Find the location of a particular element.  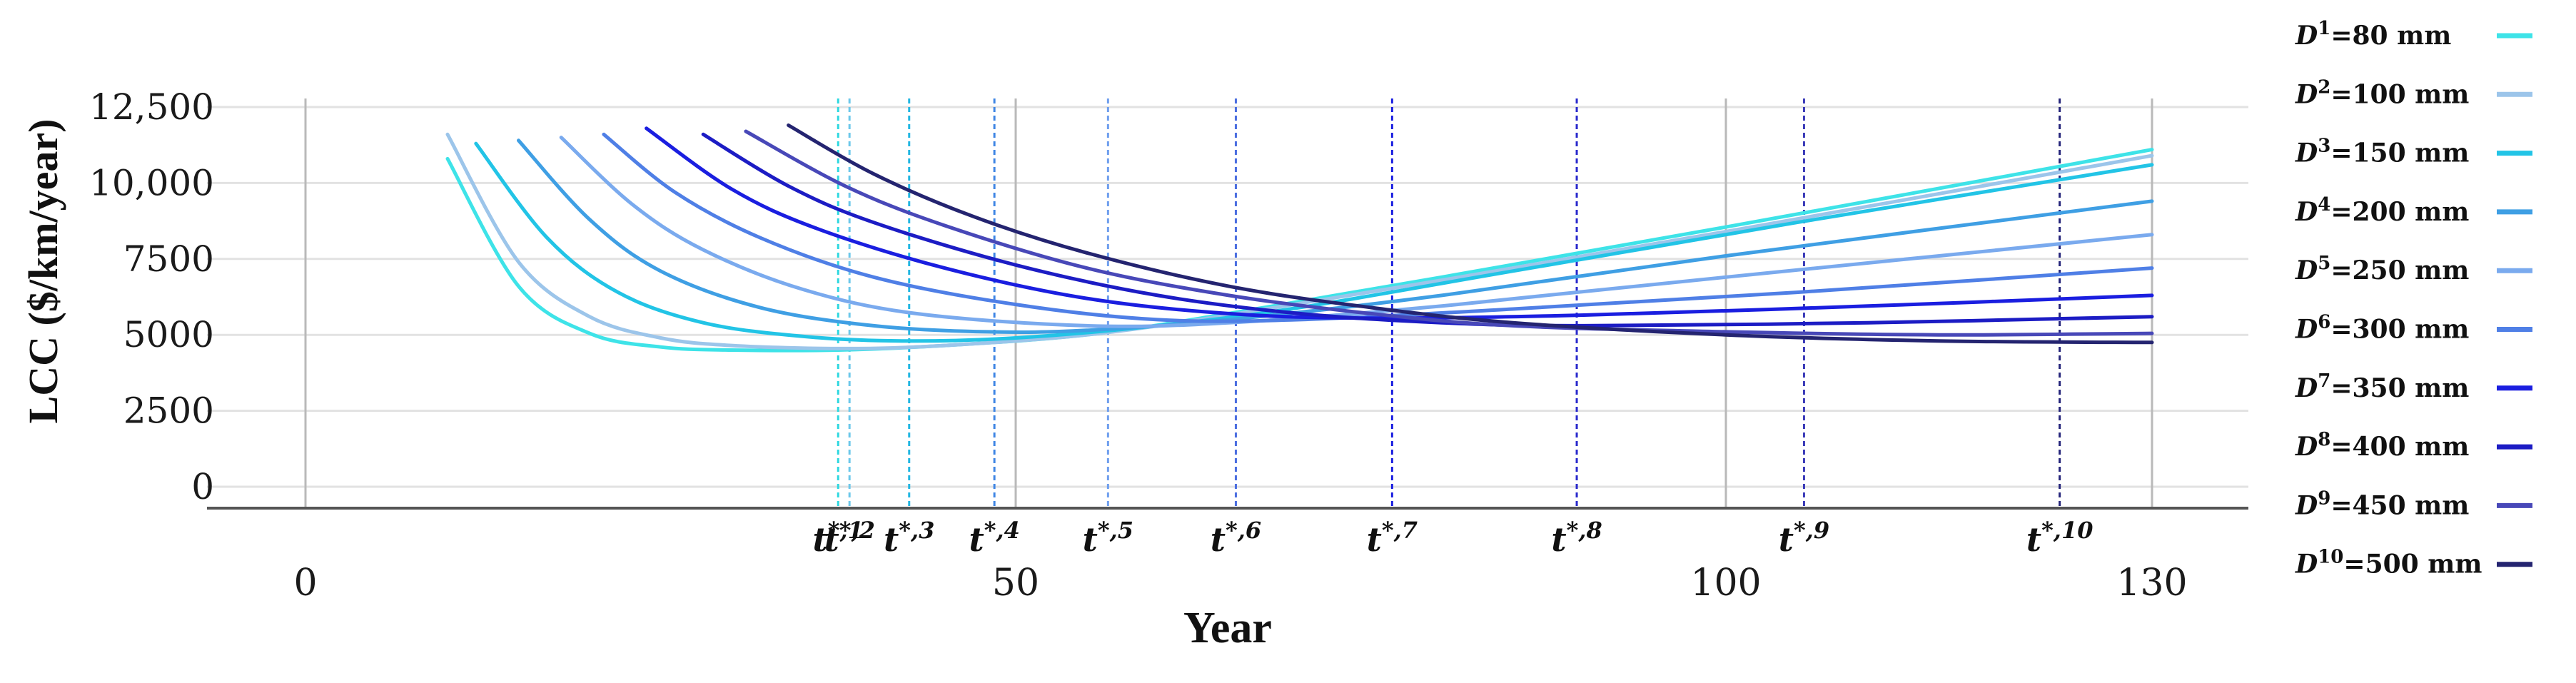

y-axis-label: LCC ($/km/year) is located at coordinates (43, 271).